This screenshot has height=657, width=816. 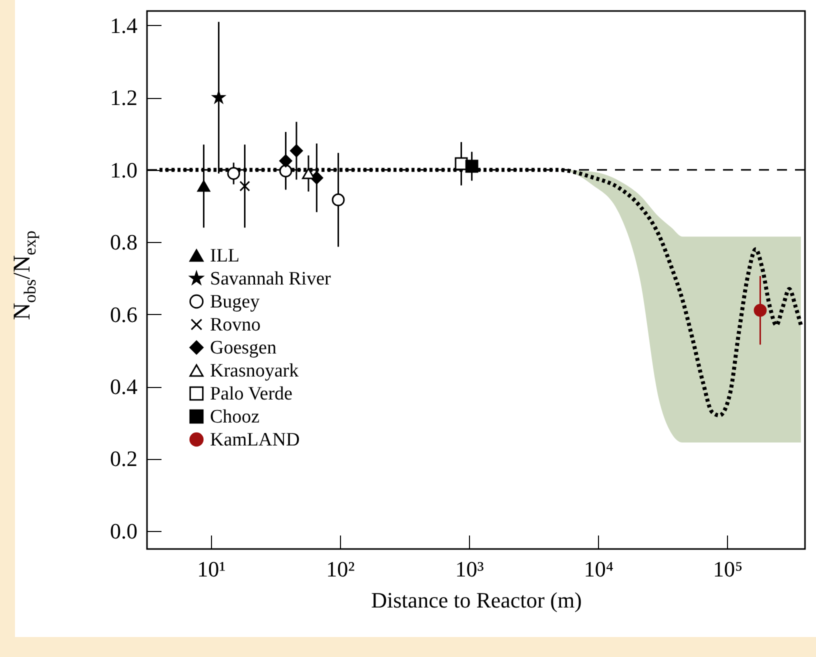 I want to click on legend-label: Bugey, so click(x=235, y=302).